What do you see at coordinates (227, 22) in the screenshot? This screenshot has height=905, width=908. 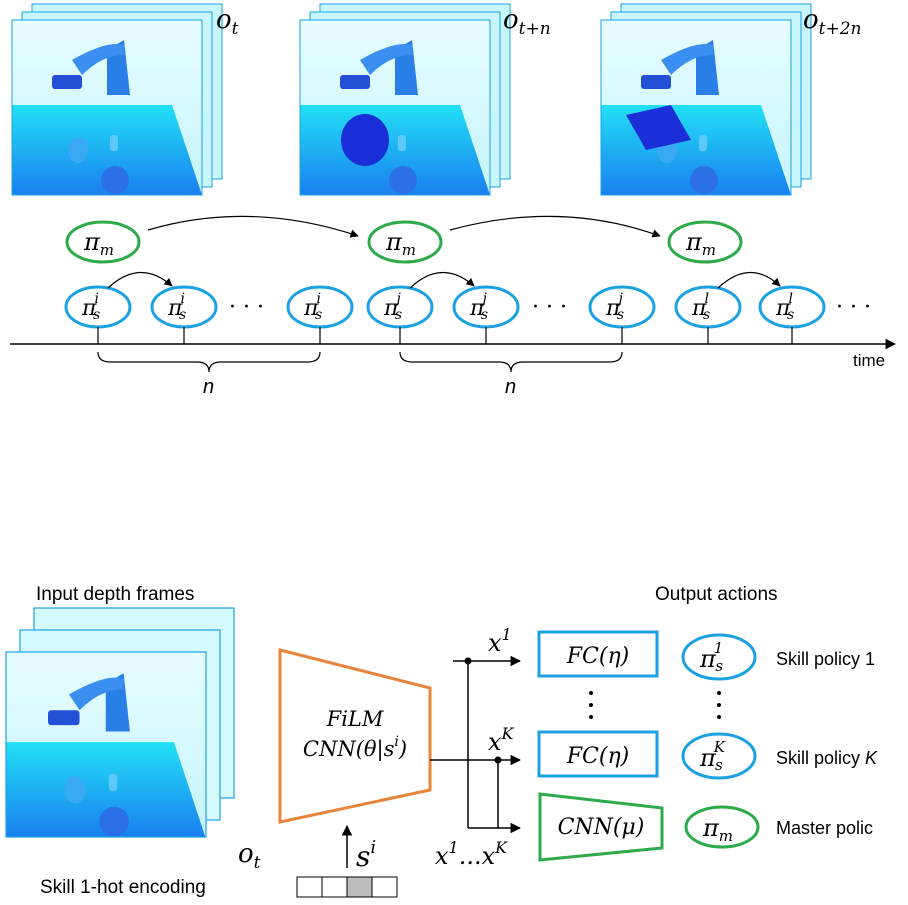 I see `frame-label-1: ot` at bounding box center [227, 22].